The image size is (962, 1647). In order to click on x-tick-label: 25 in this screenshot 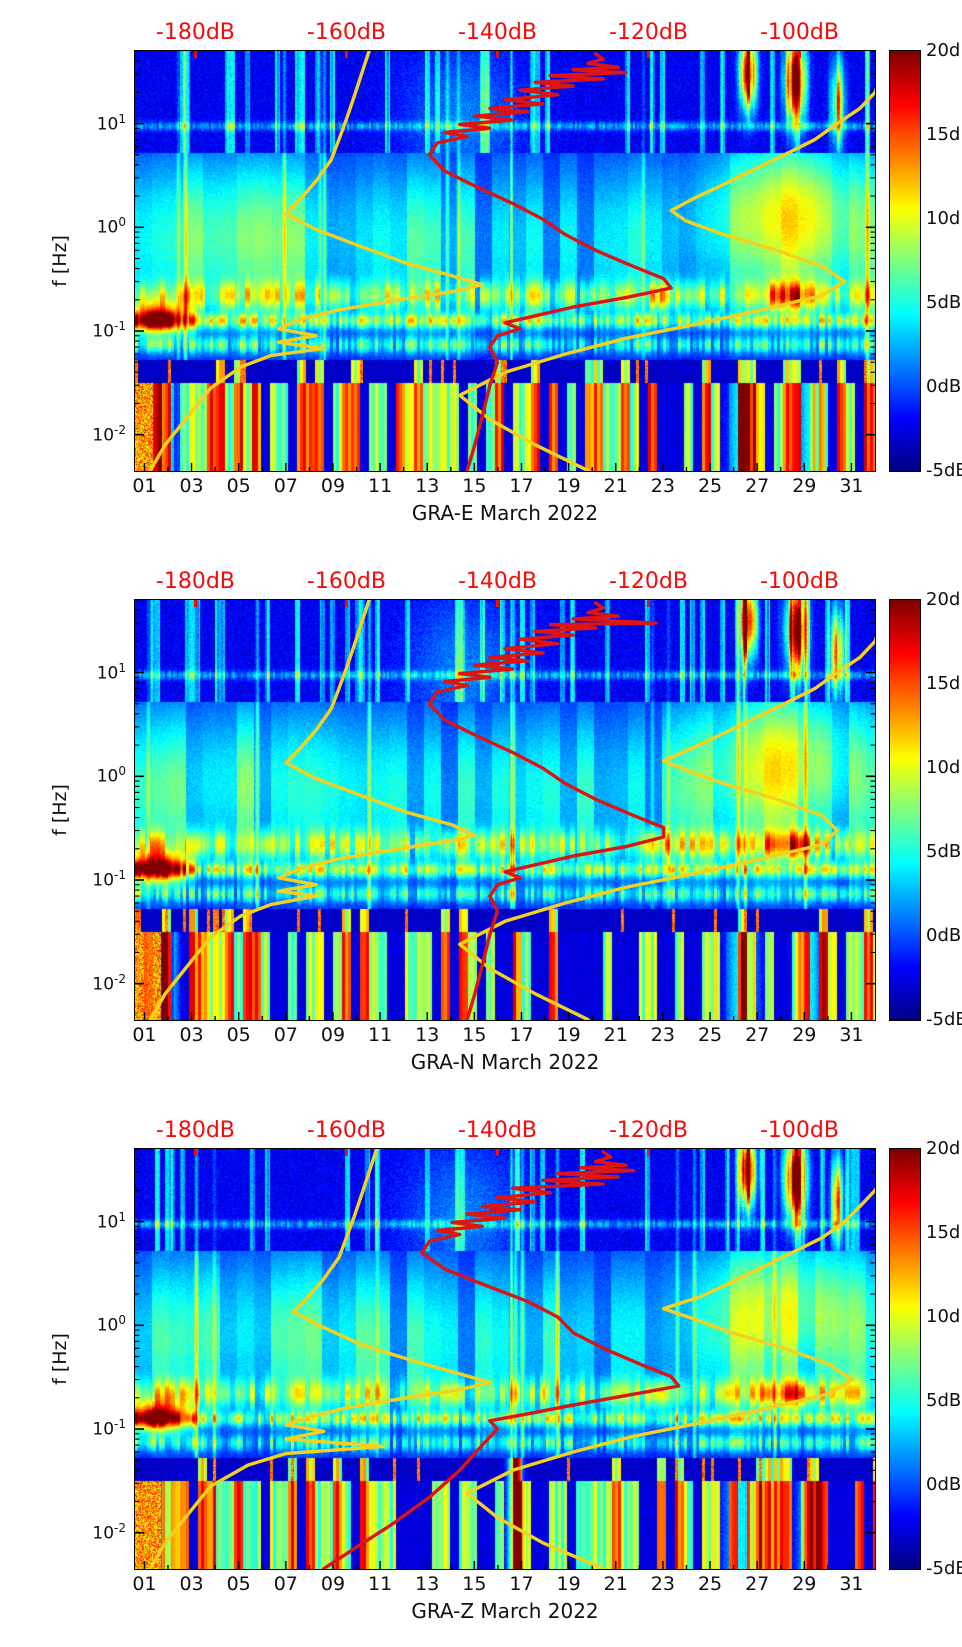, I will do `click(710, 1035)`.